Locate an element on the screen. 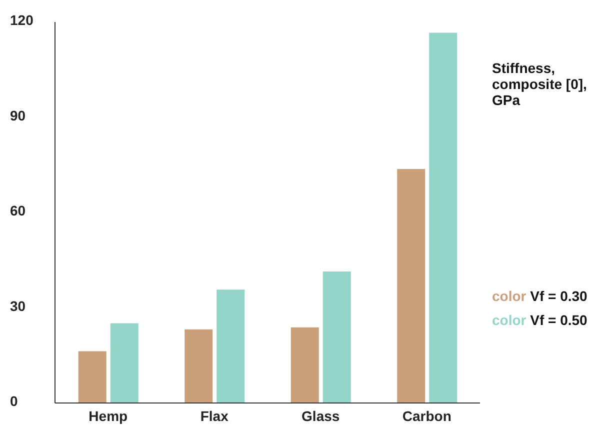 This screenshot has width=614, height=427. y-tick-label: 60 is located at coordinates (18, 210).